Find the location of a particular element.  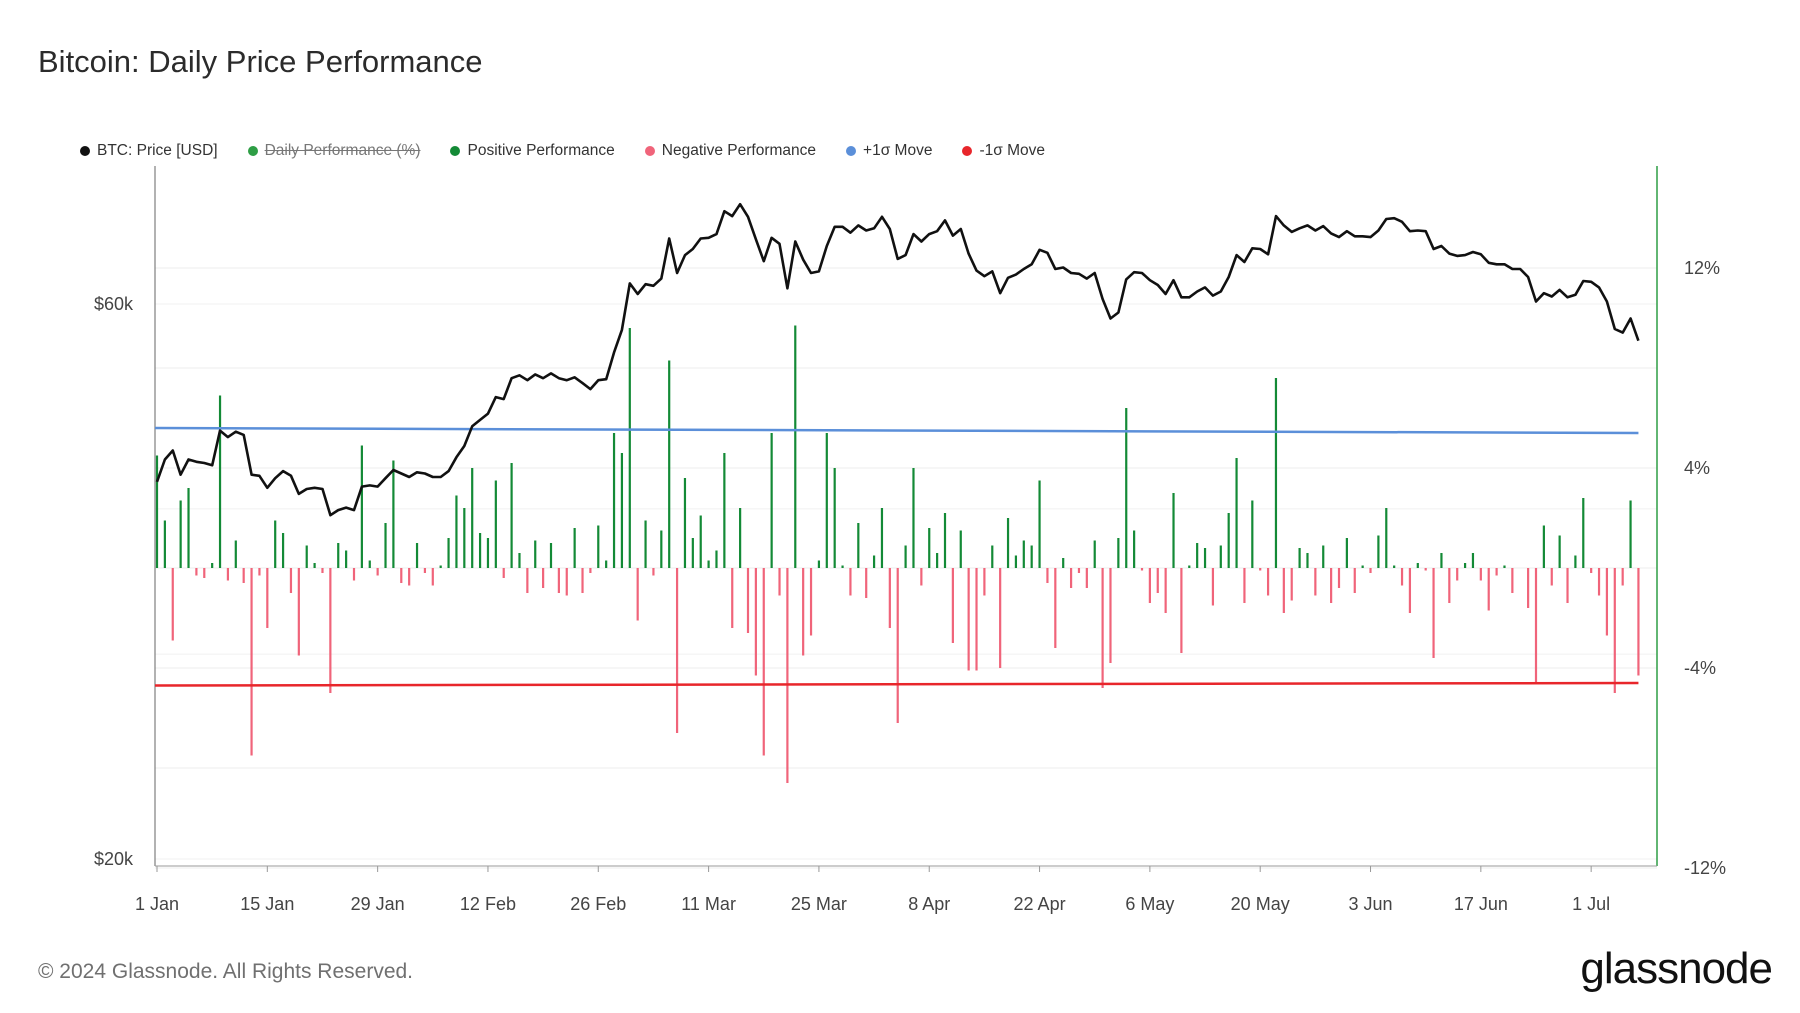

x-tick-label: 1 Jul is located at coordinates (1591, 904).